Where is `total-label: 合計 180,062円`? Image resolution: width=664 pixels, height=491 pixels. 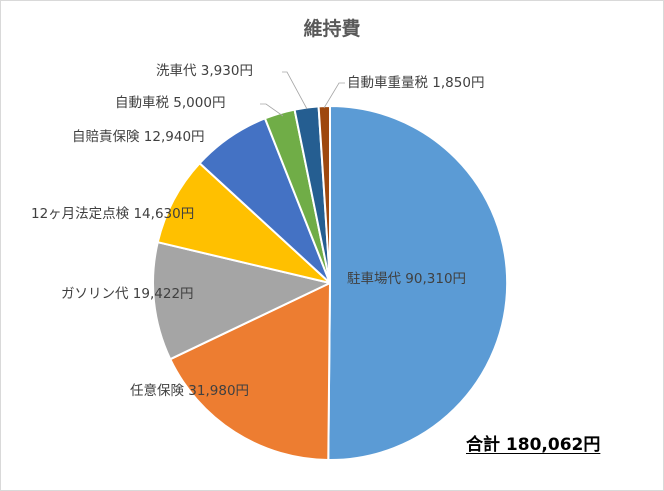
total-label: 合計 180,062円 is located at coordinates (533, 445).